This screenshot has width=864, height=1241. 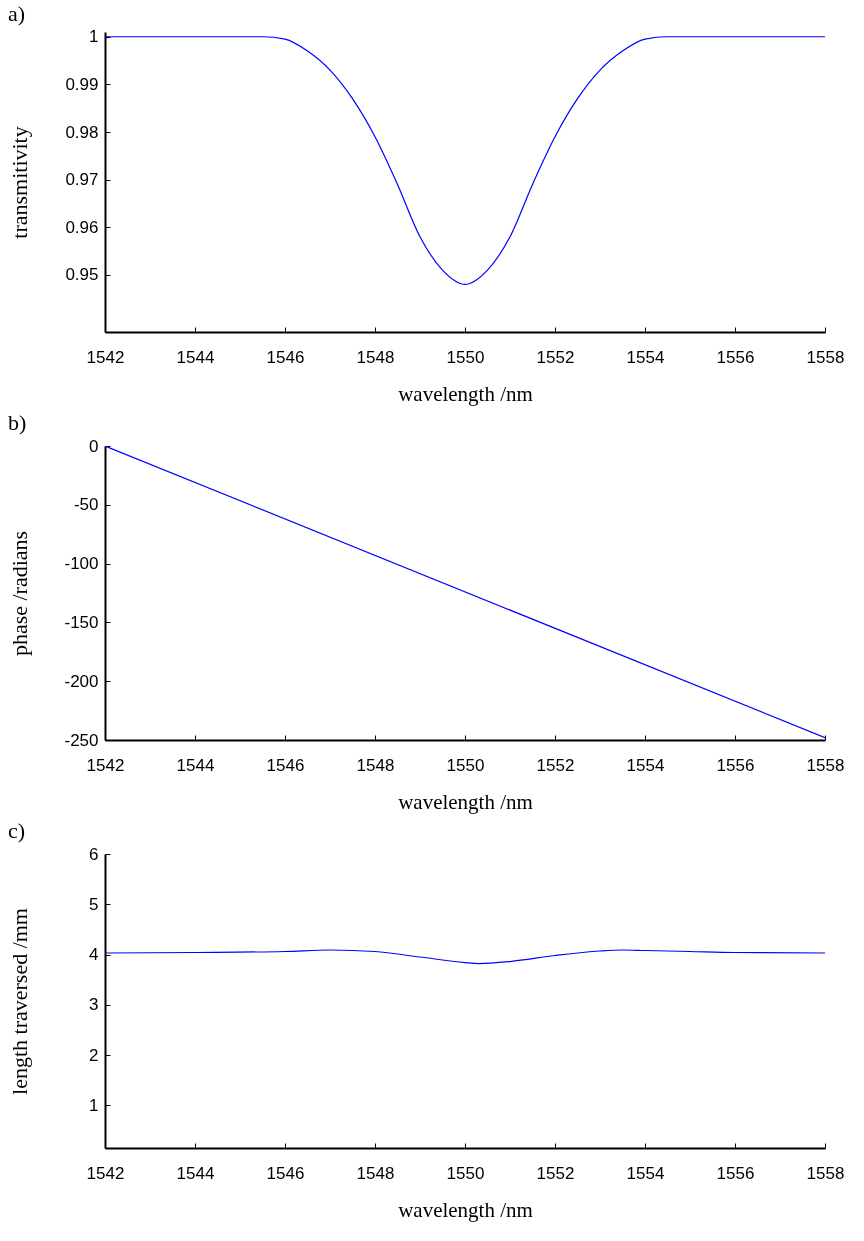 What do you see at coordinates (94, 904) in the screenshot?
I see `y-tick-label: 5` at bounding box center [94, 904].